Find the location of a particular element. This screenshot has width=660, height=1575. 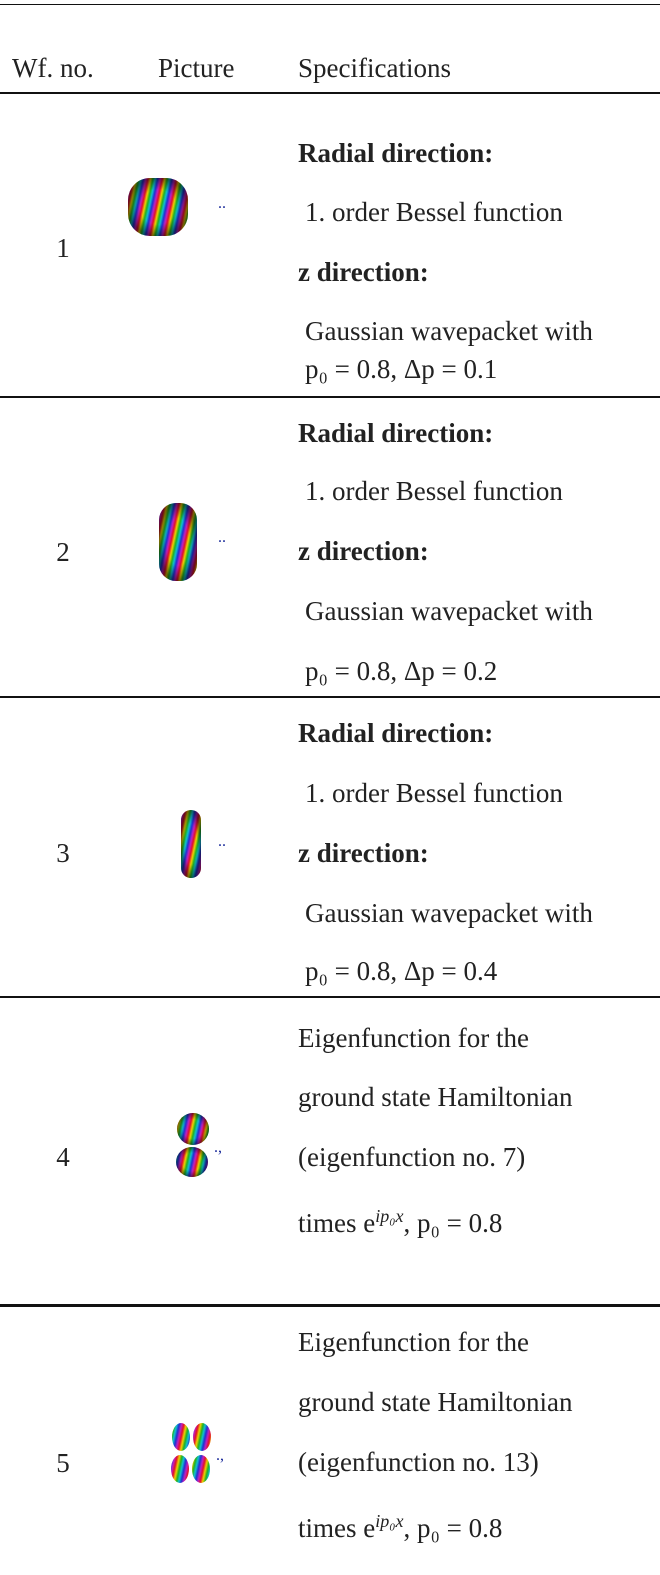

row-number: 1 is located at coordinates (63, 248).